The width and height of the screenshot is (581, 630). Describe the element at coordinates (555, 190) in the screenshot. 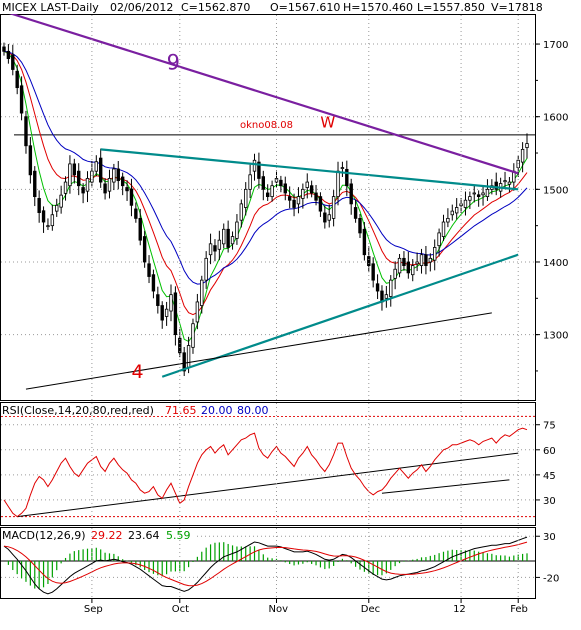

I see `price-tick-label: 1500` at that location.